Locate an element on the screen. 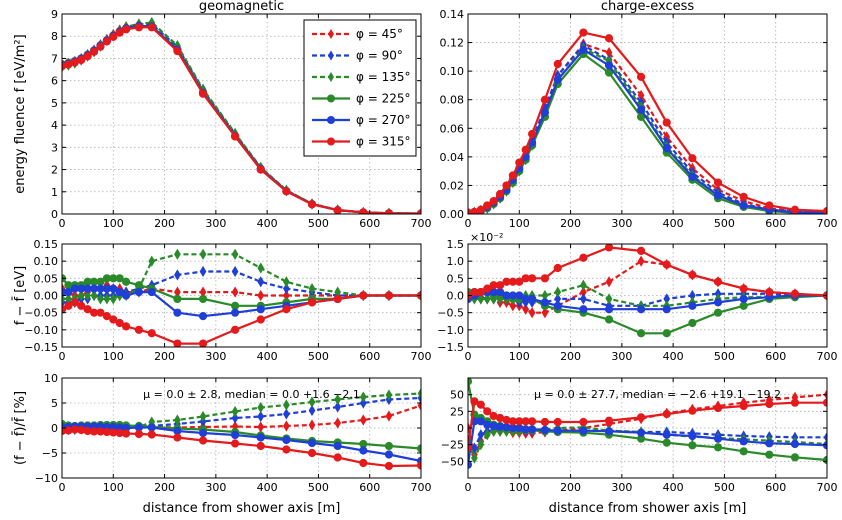  series-group is located at coordinates (647, 291).